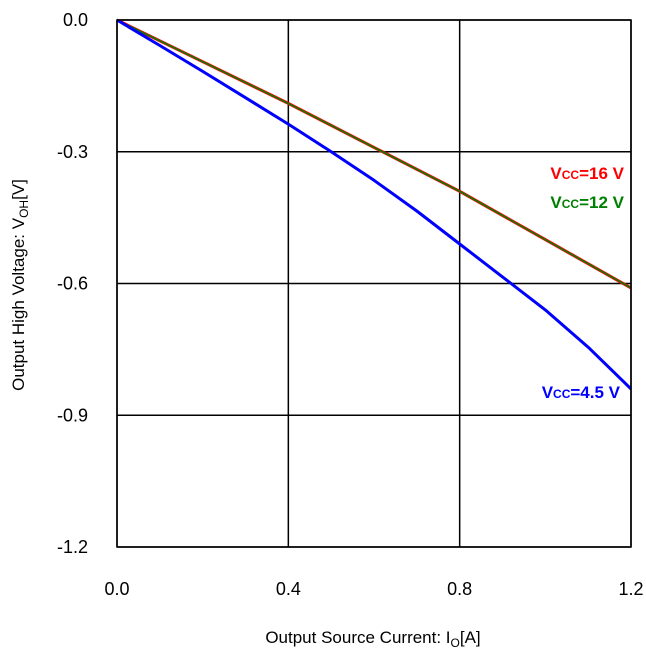  Describe the element at coordinates (459, 589) in the screenshot. I see `x-tick-label-2: 0.8` at that location.